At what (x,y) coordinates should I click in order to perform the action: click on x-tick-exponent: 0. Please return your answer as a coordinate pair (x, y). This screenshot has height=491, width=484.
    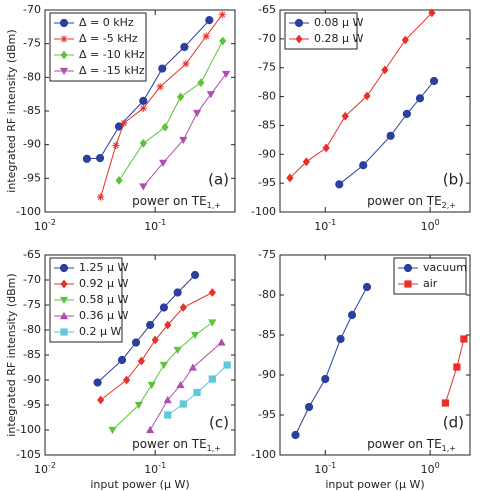
    Looking at the image, I should click on (437, 222).